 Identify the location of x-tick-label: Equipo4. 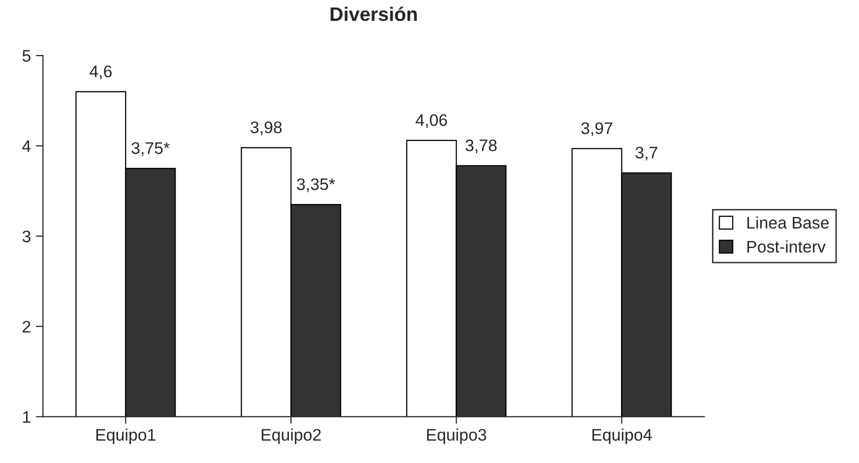
(622, 436).